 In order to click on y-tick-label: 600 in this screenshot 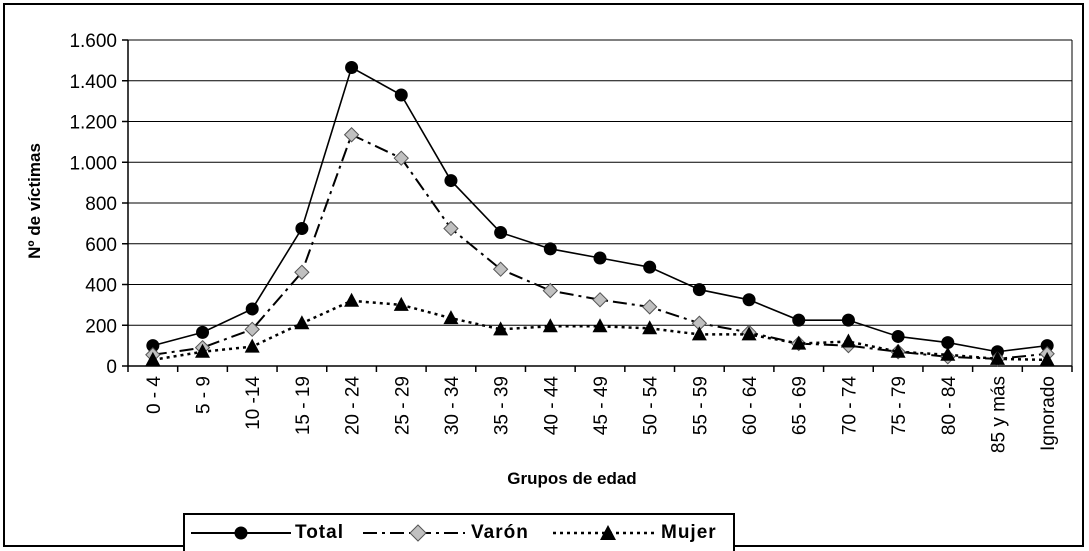, I will do `click(101, 245)`.